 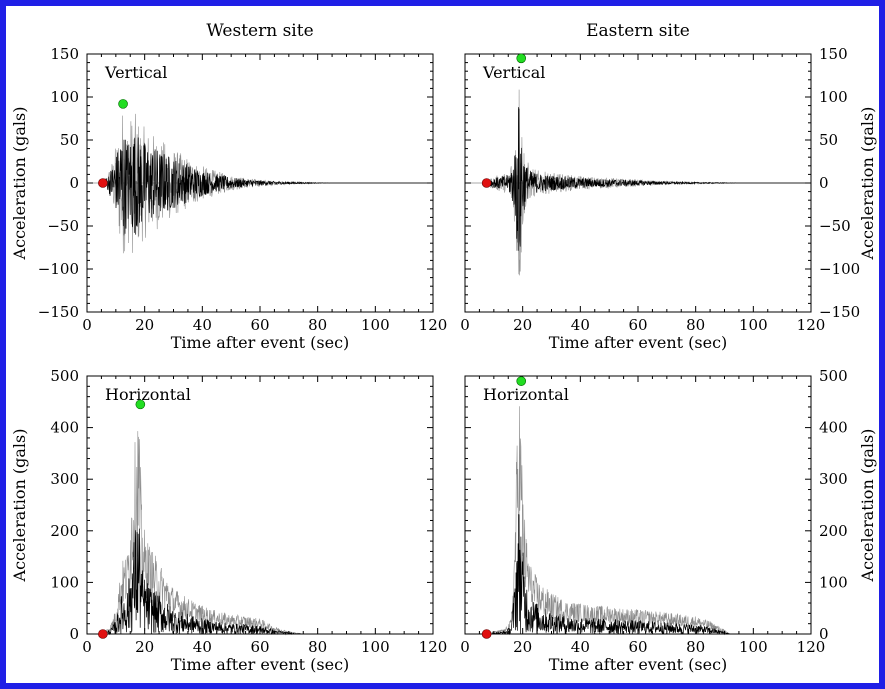 I want to click on column-title: Western site, so click(x=259, y=31).